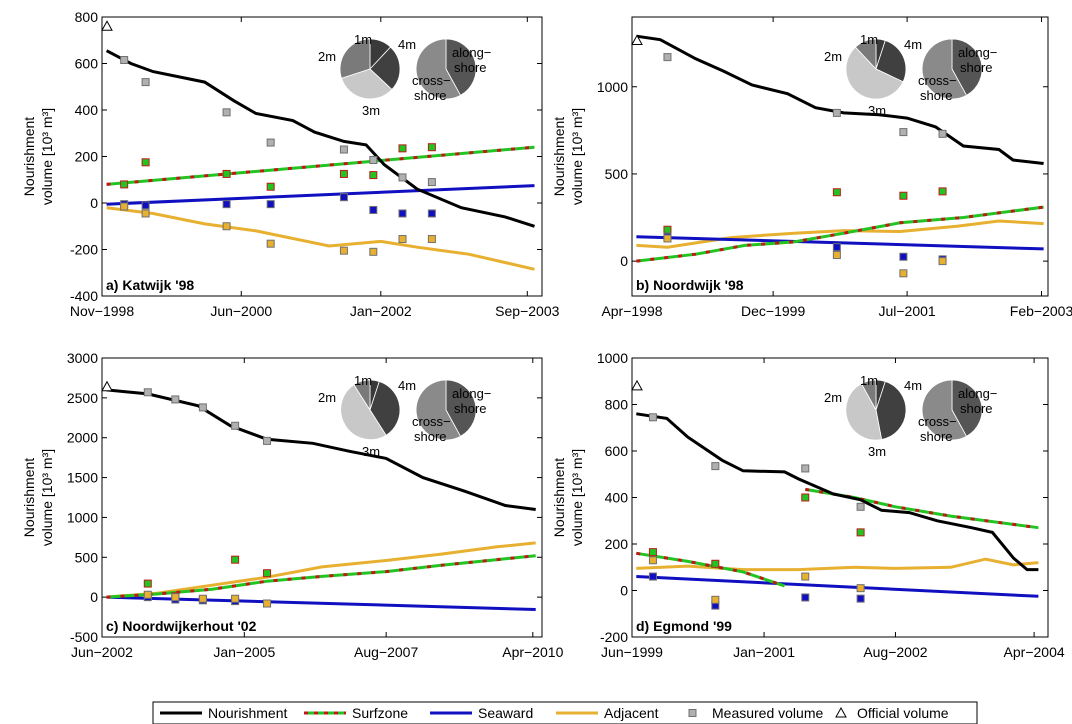  What do you see at coordinates (320, 138) in the screenshot?
I see `series-line-nourishment` at bounding box center [320, 138].